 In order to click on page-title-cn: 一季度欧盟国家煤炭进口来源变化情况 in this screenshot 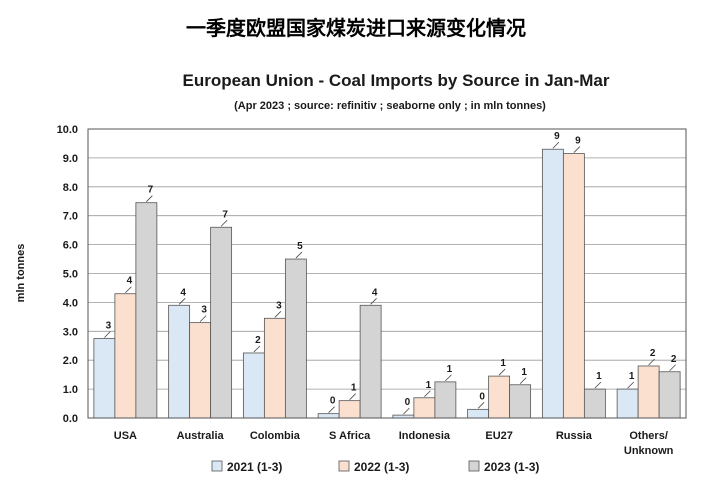, I will do `click(356, 28)`.